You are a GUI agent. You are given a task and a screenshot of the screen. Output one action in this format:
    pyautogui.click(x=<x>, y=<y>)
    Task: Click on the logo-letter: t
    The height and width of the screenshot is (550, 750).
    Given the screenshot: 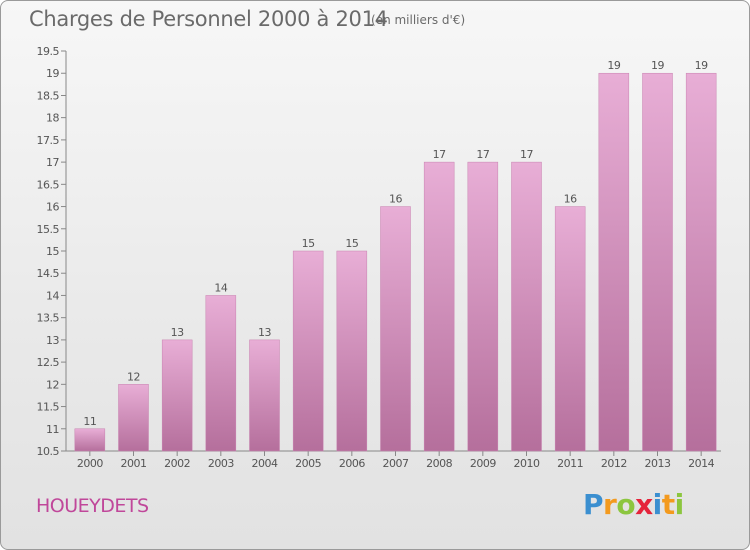 What is the action you would take?
    pyautogui.click(x=668, y=504)
    